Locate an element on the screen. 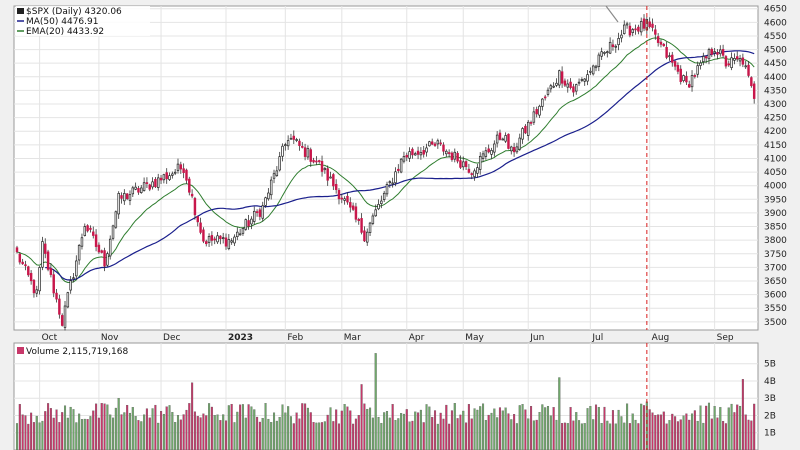  volume-legend-box is located at coordinates (80, 350).